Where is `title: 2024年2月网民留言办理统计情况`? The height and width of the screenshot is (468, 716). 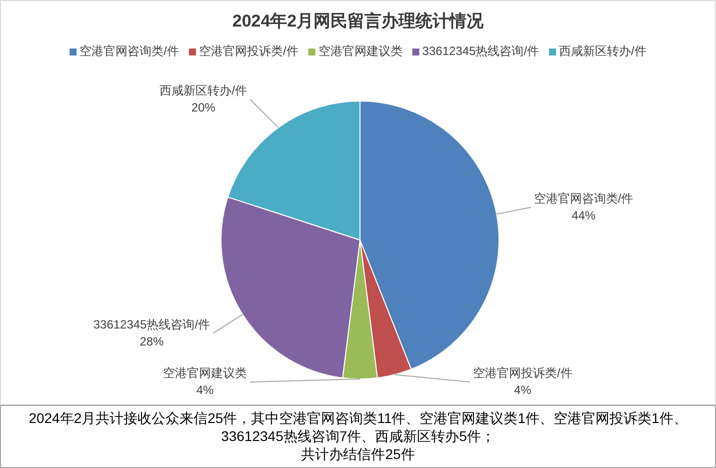 title: 2024年2月网民留言办理统计情况 is located at coordinates (358, 20).